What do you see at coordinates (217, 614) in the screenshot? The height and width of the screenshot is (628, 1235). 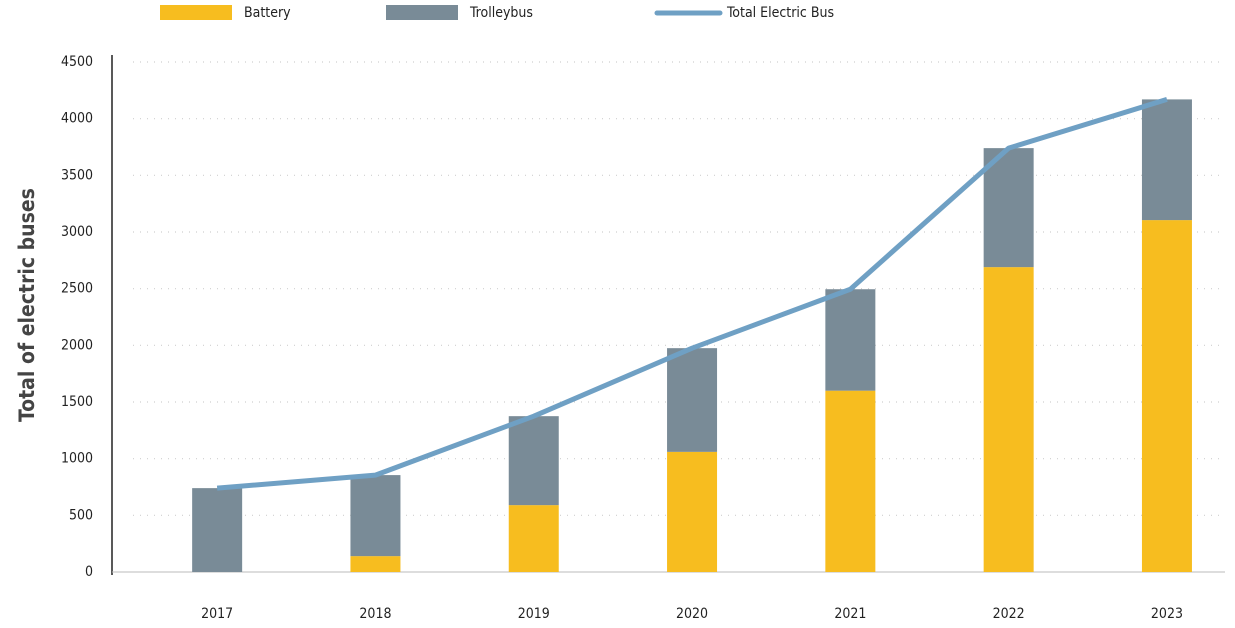 I see `x-tick-label: 2017` at bounding box center [217, 614].